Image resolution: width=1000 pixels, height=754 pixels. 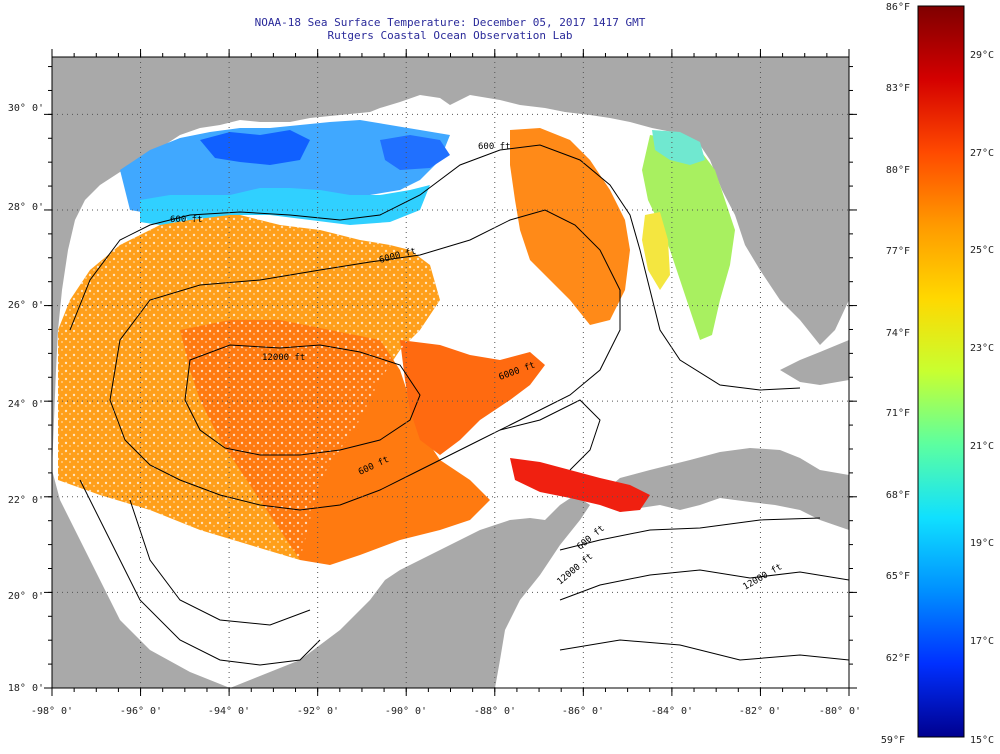 What do you see at coordinates (760, 711) in the screenshot?
I see `lon-tick-label: -82° 0'` at bounding box center [760, 711].